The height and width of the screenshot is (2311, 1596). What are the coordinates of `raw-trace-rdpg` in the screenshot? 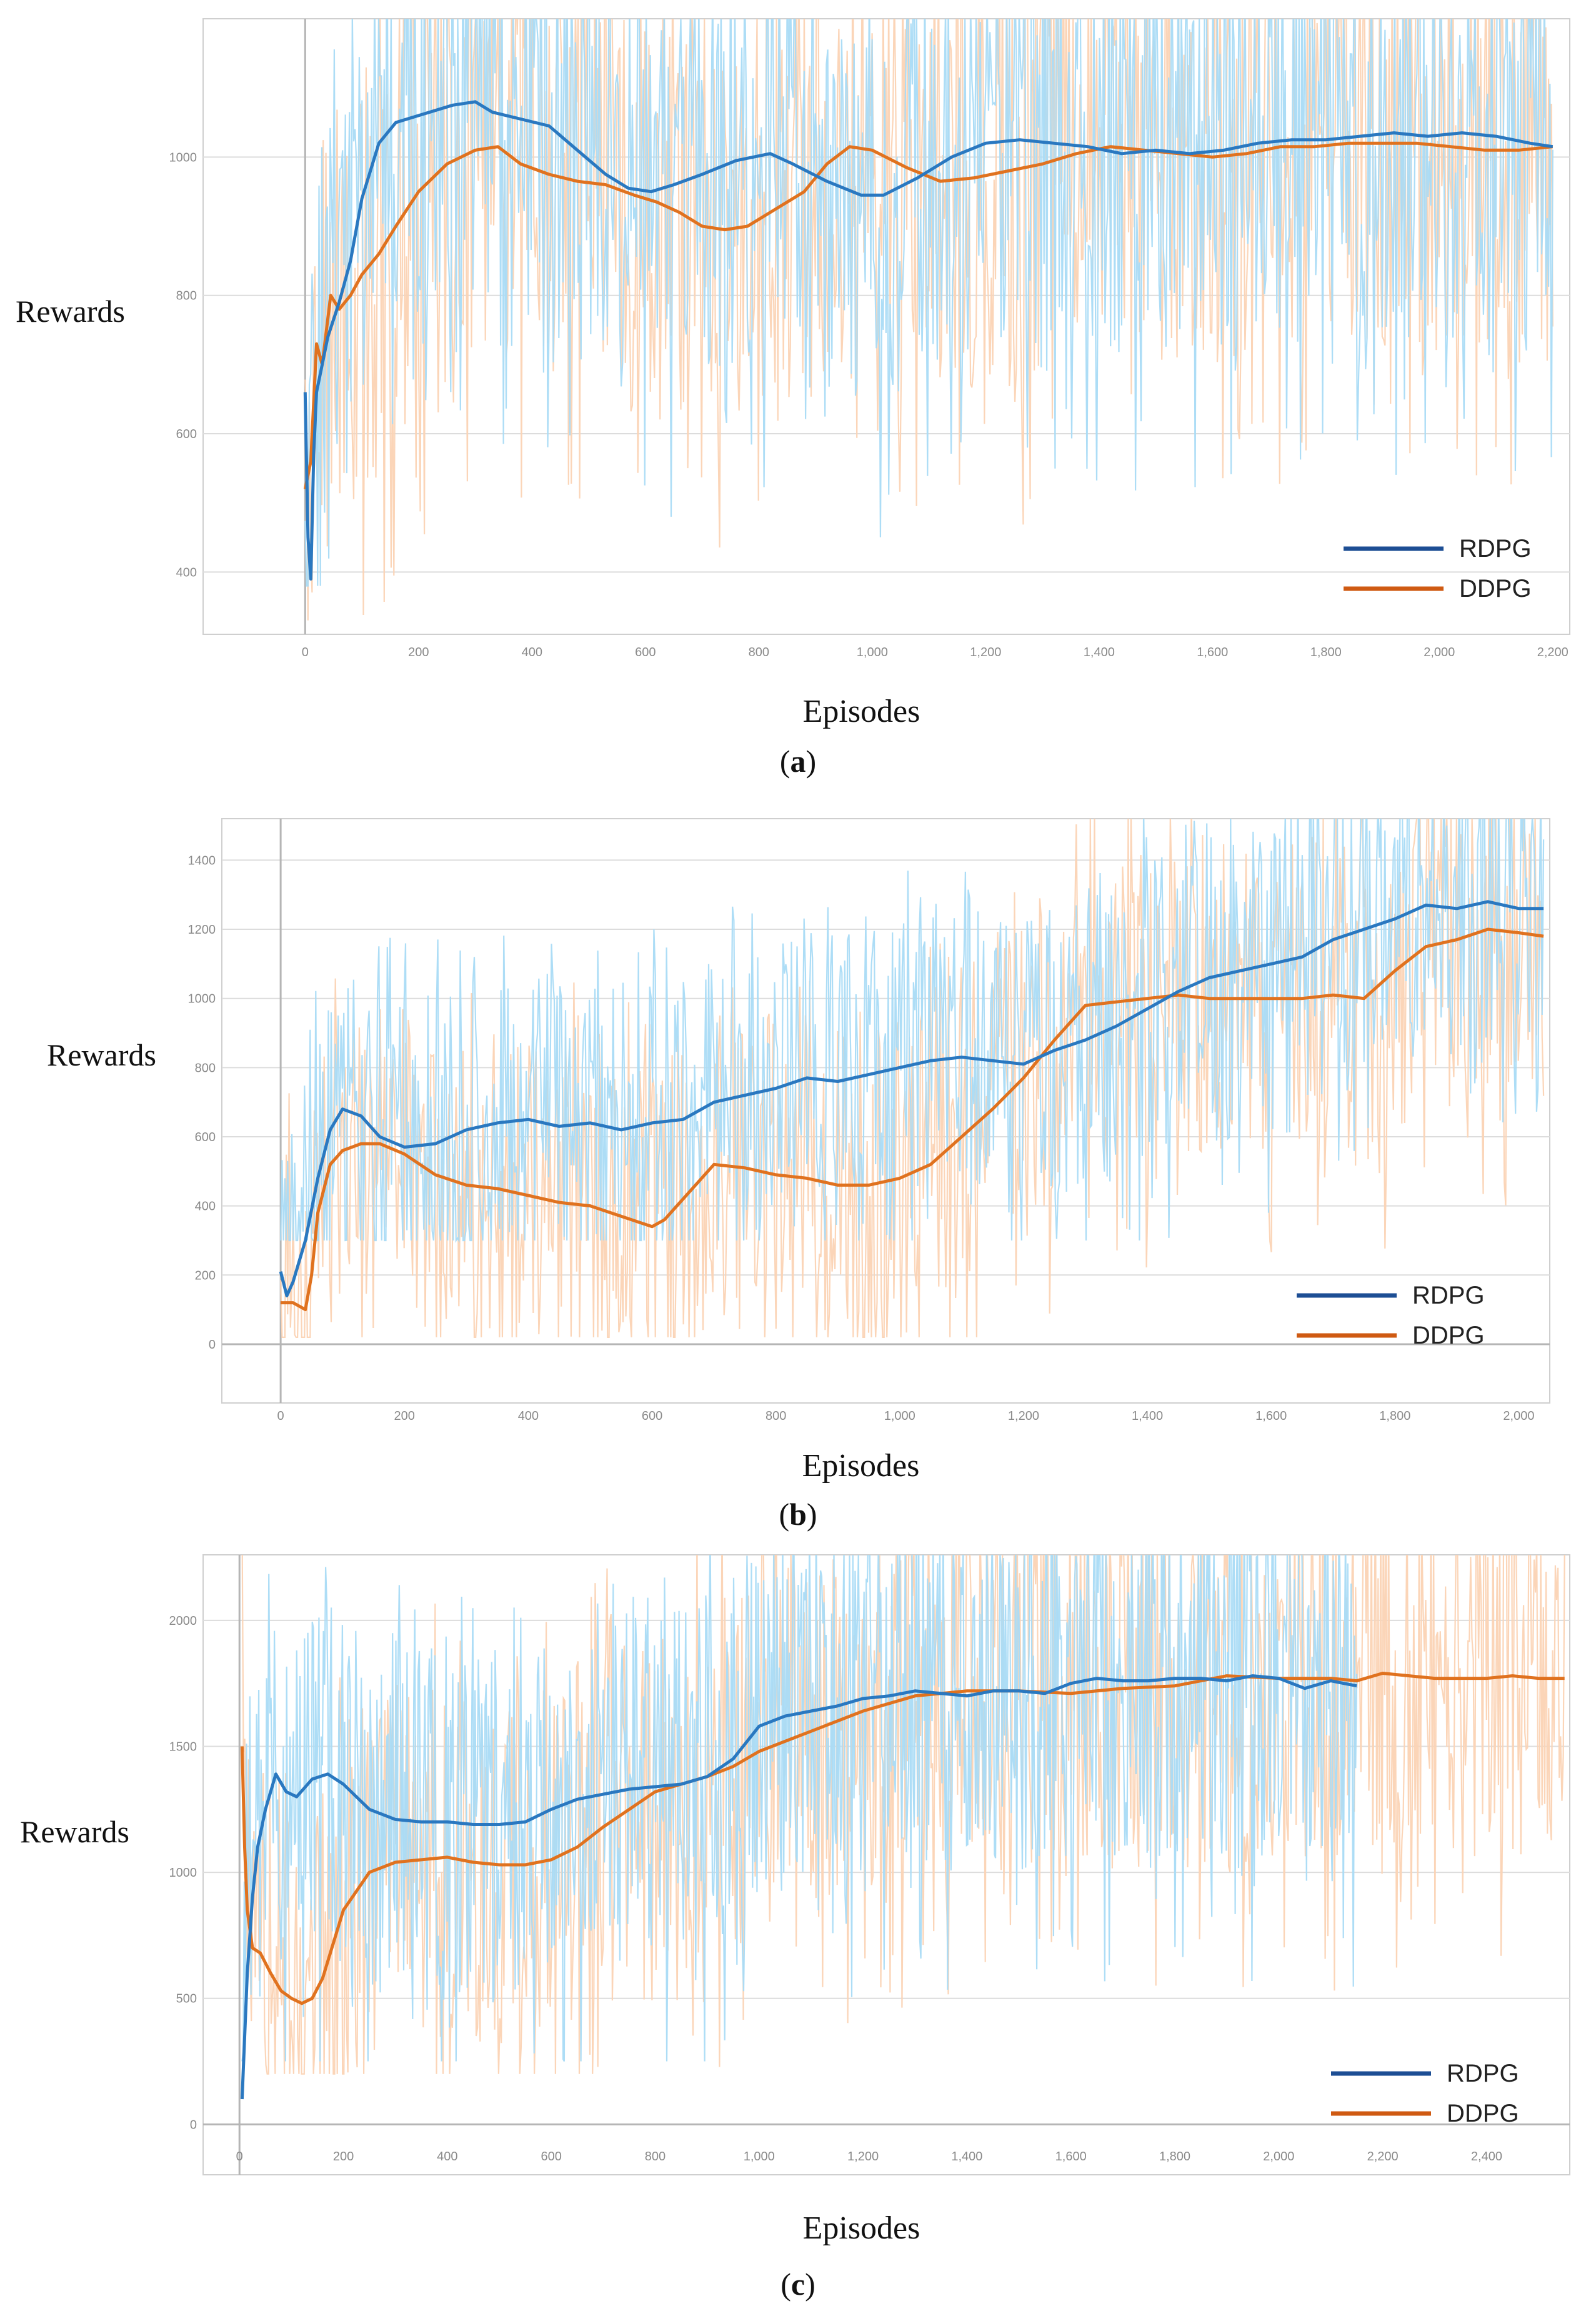 It's located at (913, 1031).